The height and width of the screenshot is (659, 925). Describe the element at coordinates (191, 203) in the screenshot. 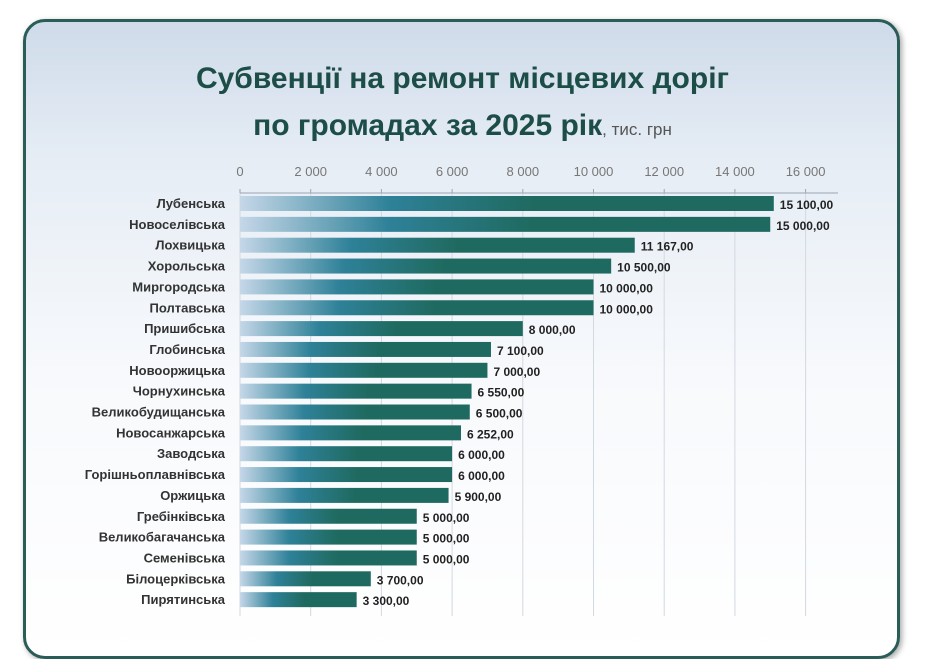

I see `category-label: Лубенська` at that location.